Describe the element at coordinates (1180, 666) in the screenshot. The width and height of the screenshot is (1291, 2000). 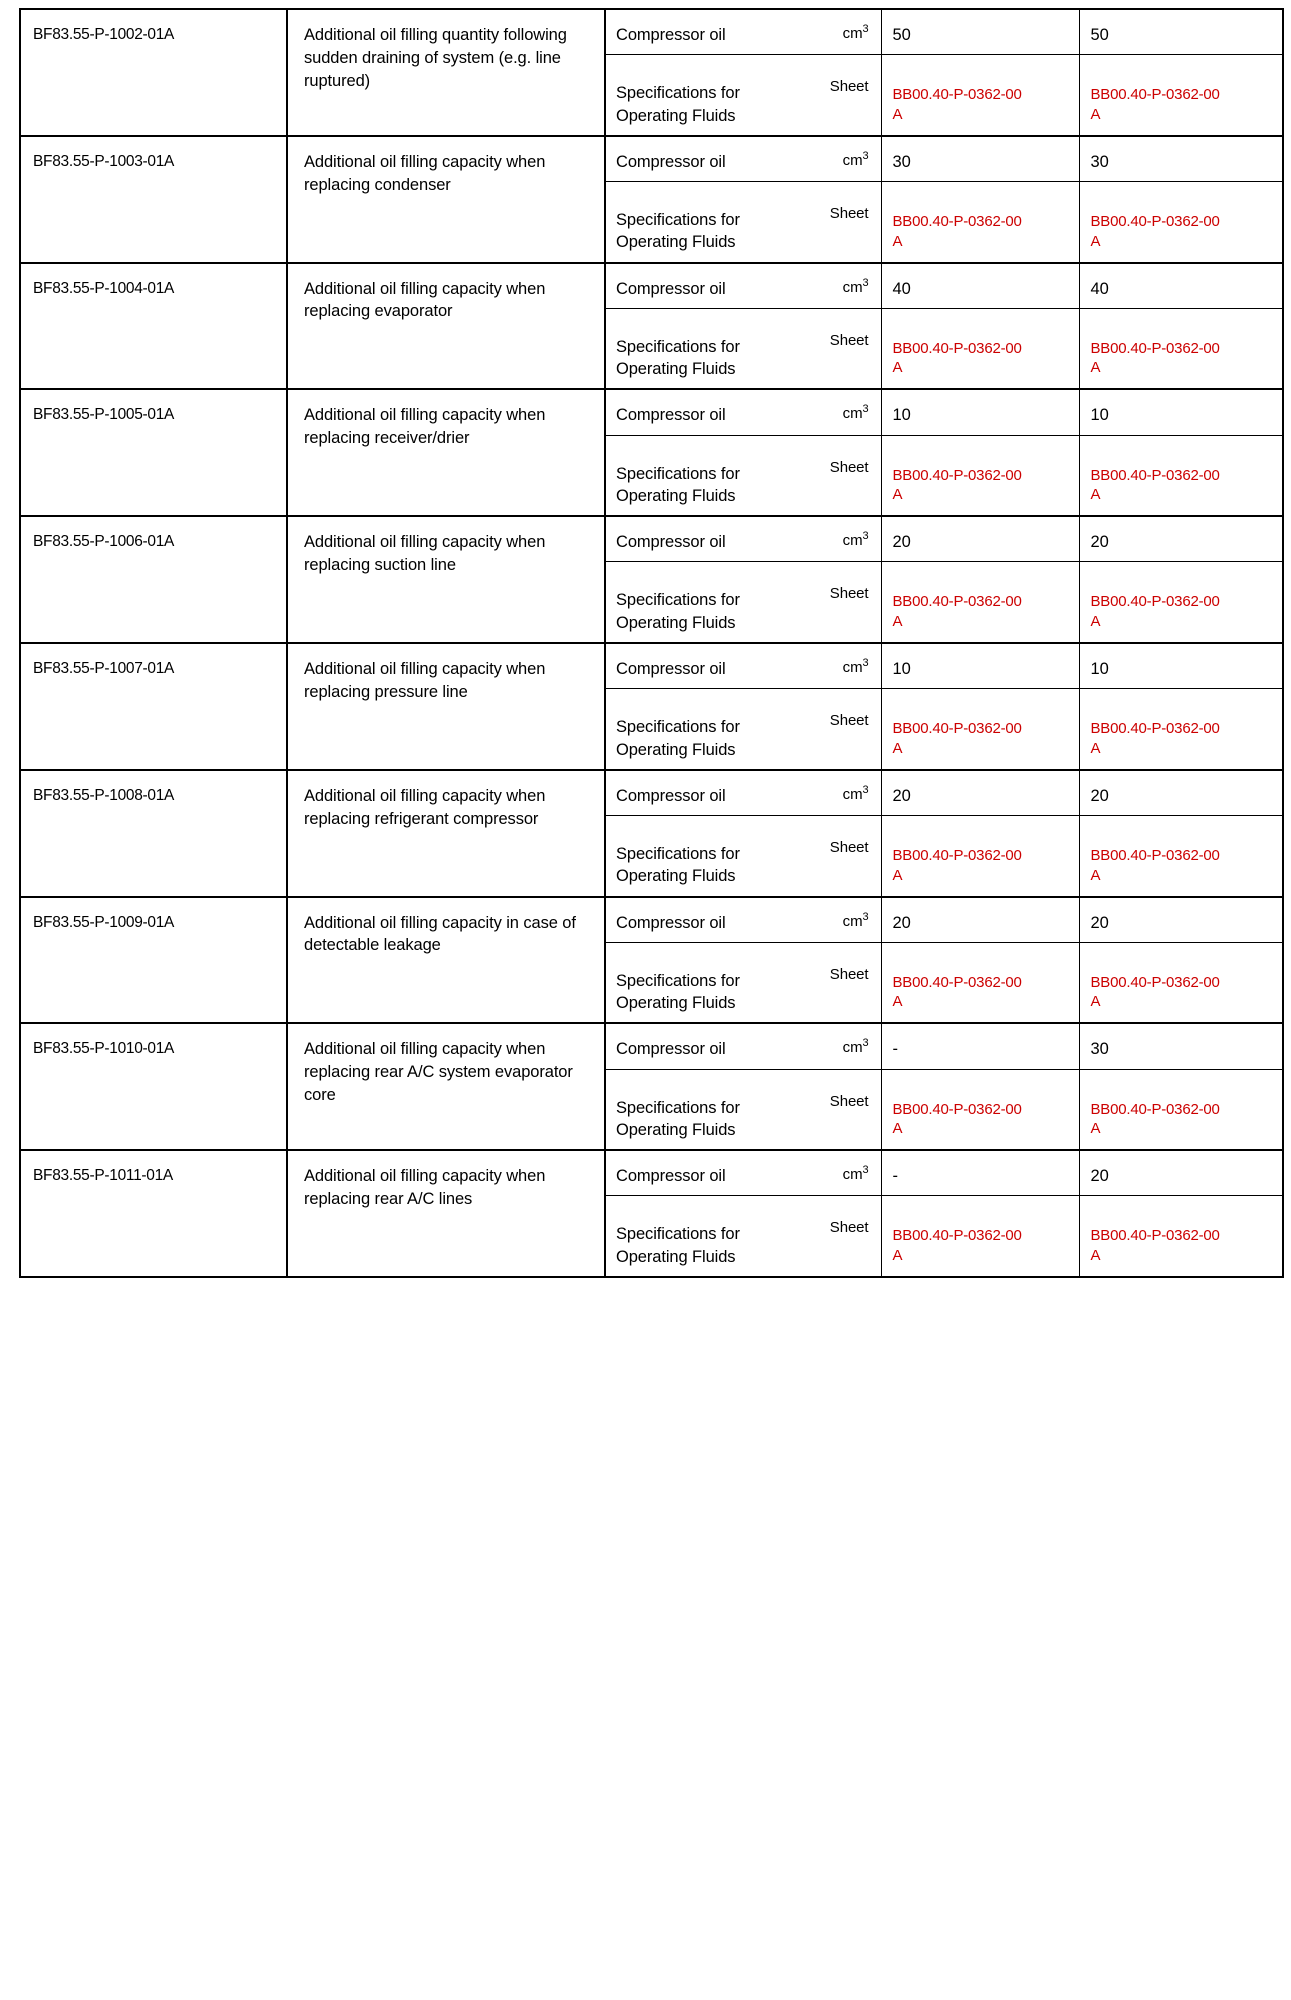
I see `oil-value-column-2: 10` at that location.